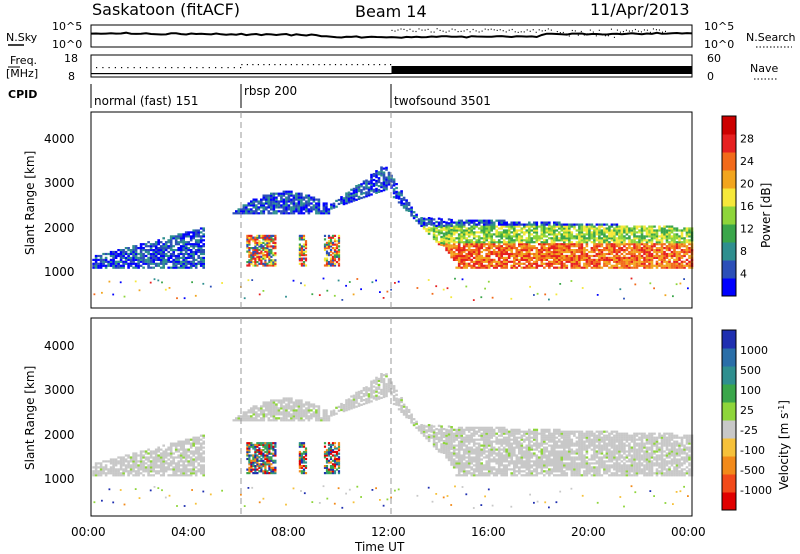 The width and height of the screenshot is (800, 554). What do you see at coordinates (71, 58) in the screenshot?
I see `freq-tick-top: 18` at bounding box center [71, 58].